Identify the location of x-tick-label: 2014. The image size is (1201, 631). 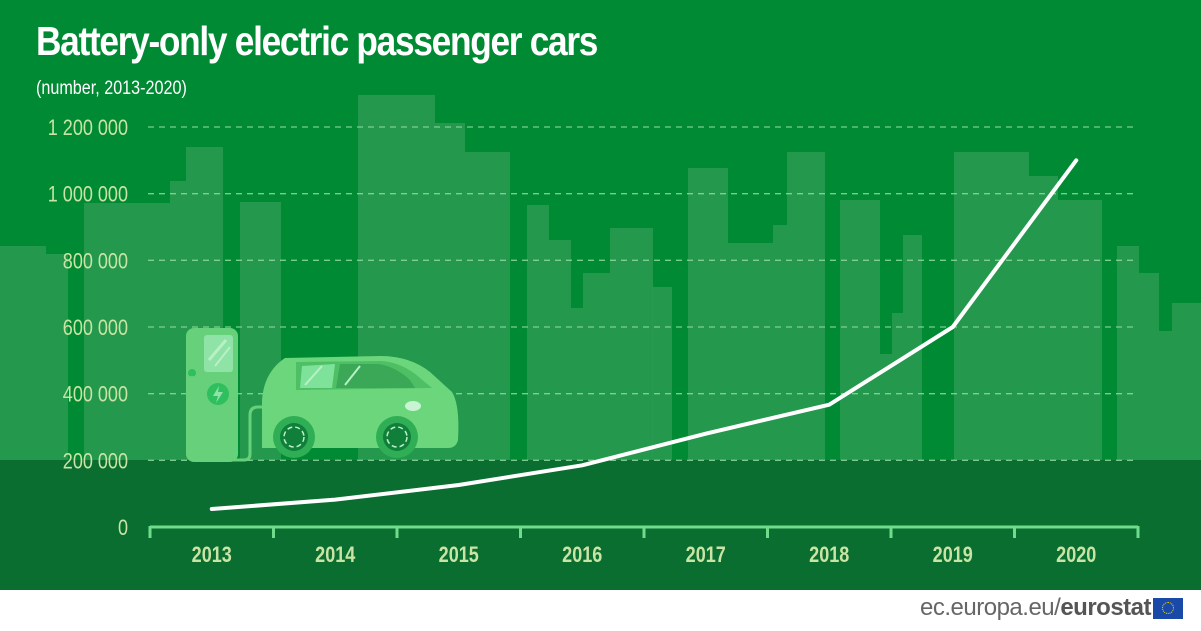
(335, 555).